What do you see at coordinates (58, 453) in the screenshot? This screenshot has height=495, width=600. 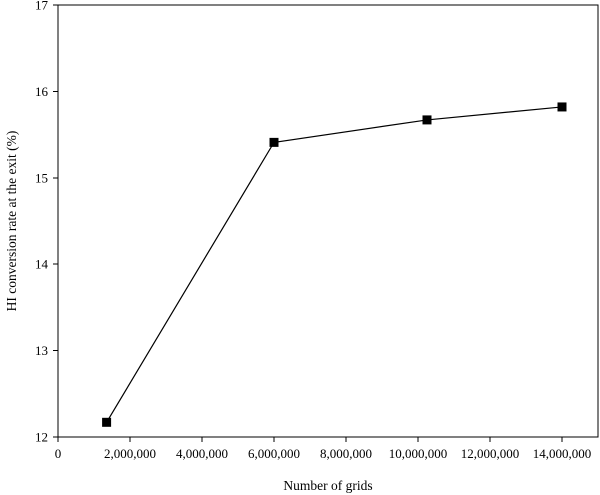 I see `x-tick-label: 0` at bounding box center [58, 453].